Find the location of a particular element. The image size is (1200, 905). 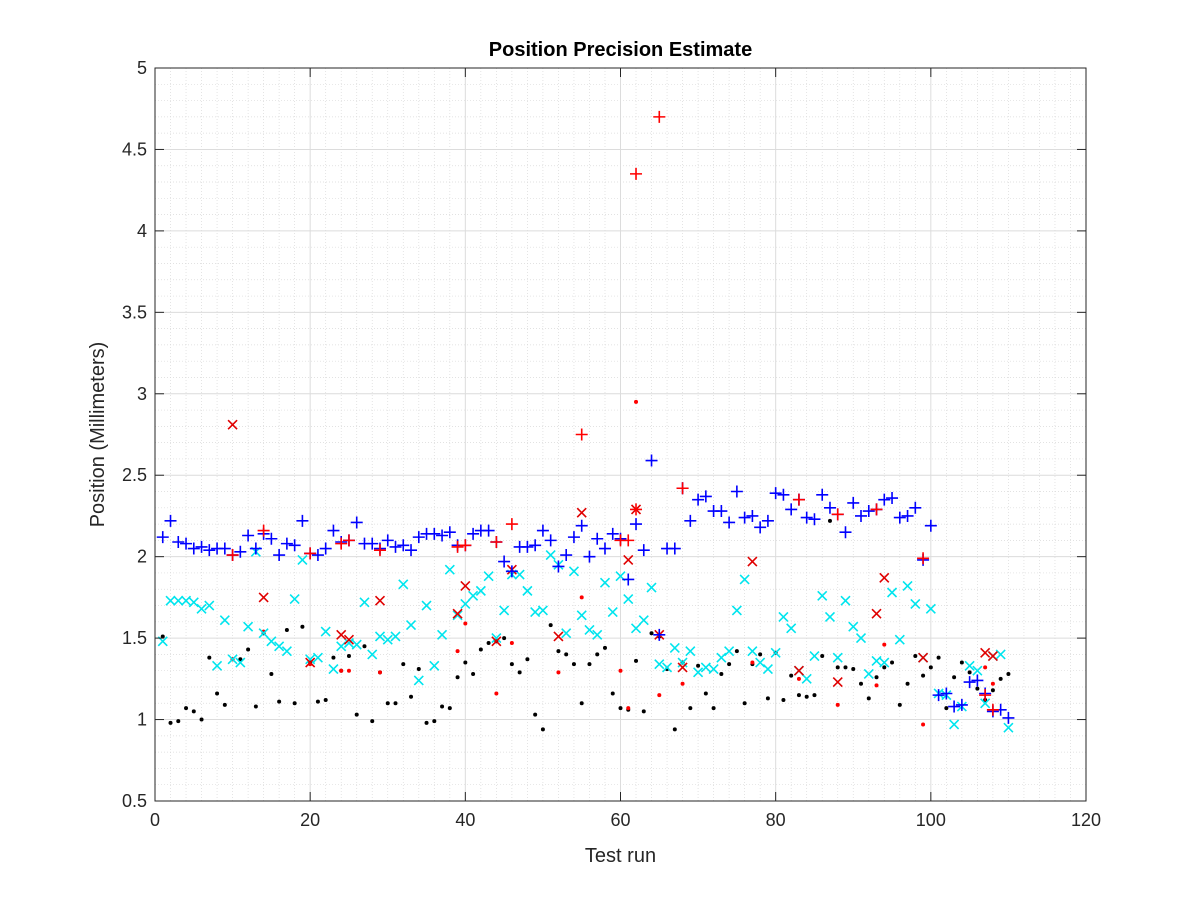

x-tick-label: 80 is located at coordinates (776, 820).